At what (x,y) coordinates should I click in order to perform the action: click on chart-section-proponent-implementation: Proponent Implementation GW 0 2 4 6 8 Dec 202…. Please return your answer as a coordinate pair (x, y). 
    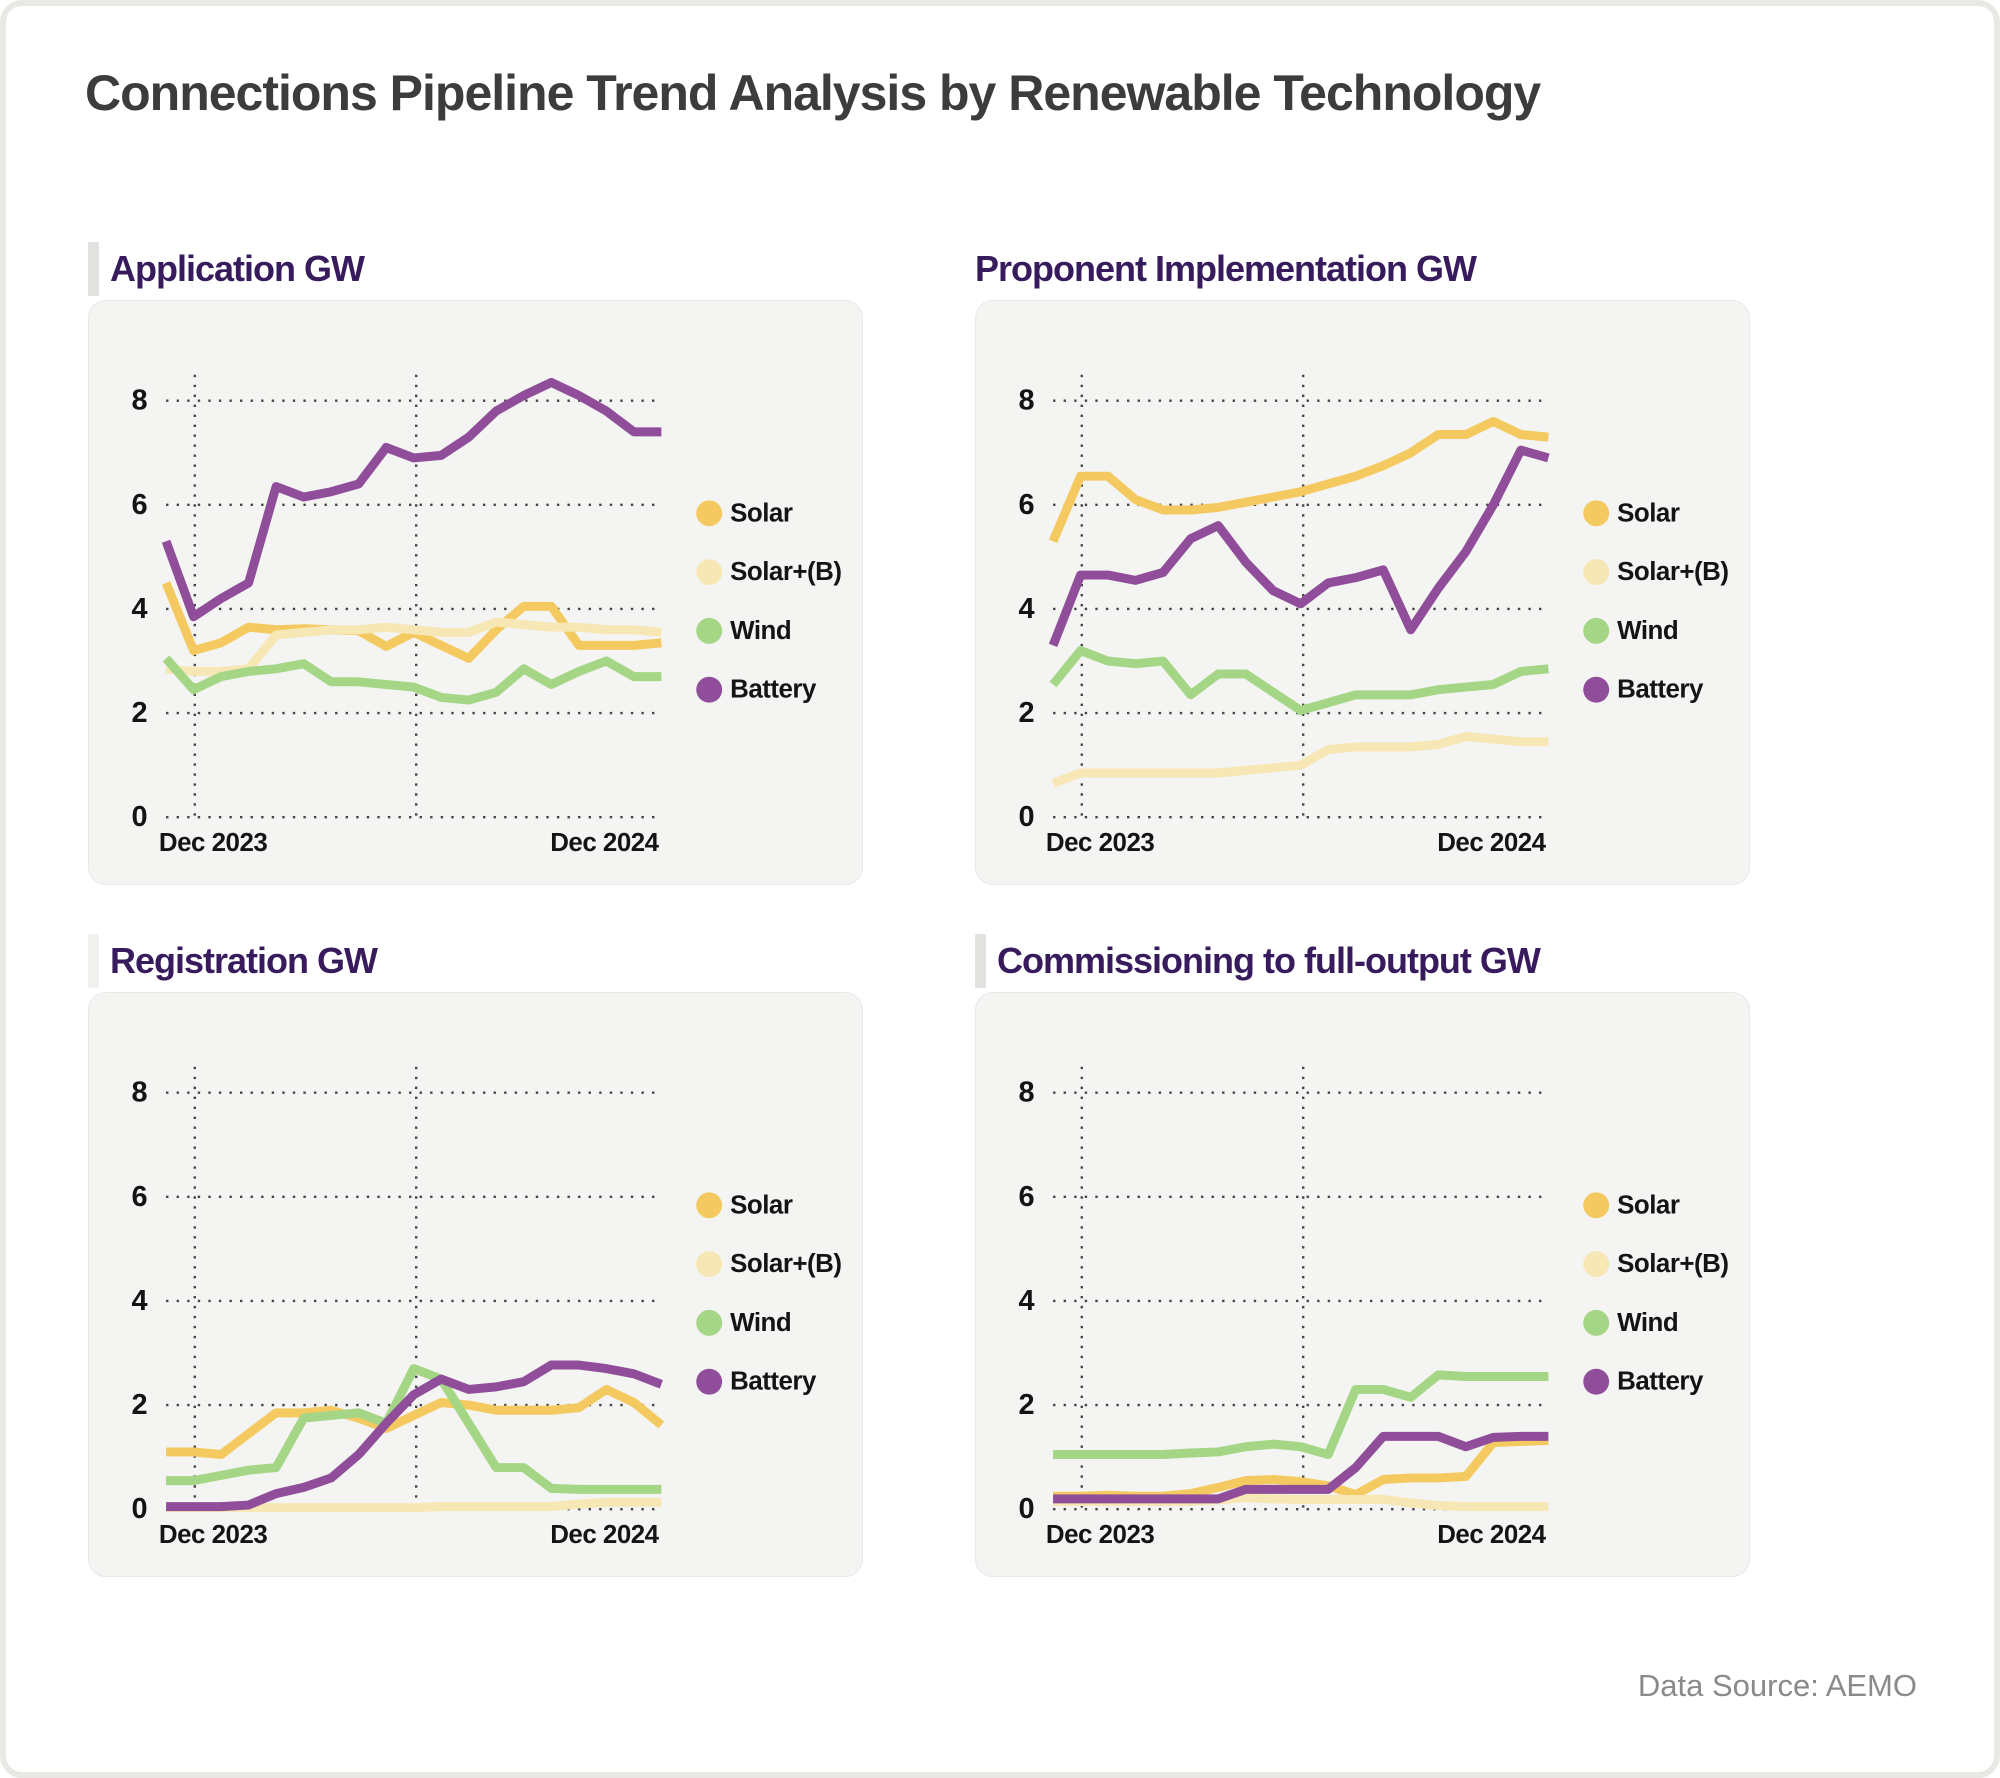
    Looking at the image, I should click on (1362, 561).